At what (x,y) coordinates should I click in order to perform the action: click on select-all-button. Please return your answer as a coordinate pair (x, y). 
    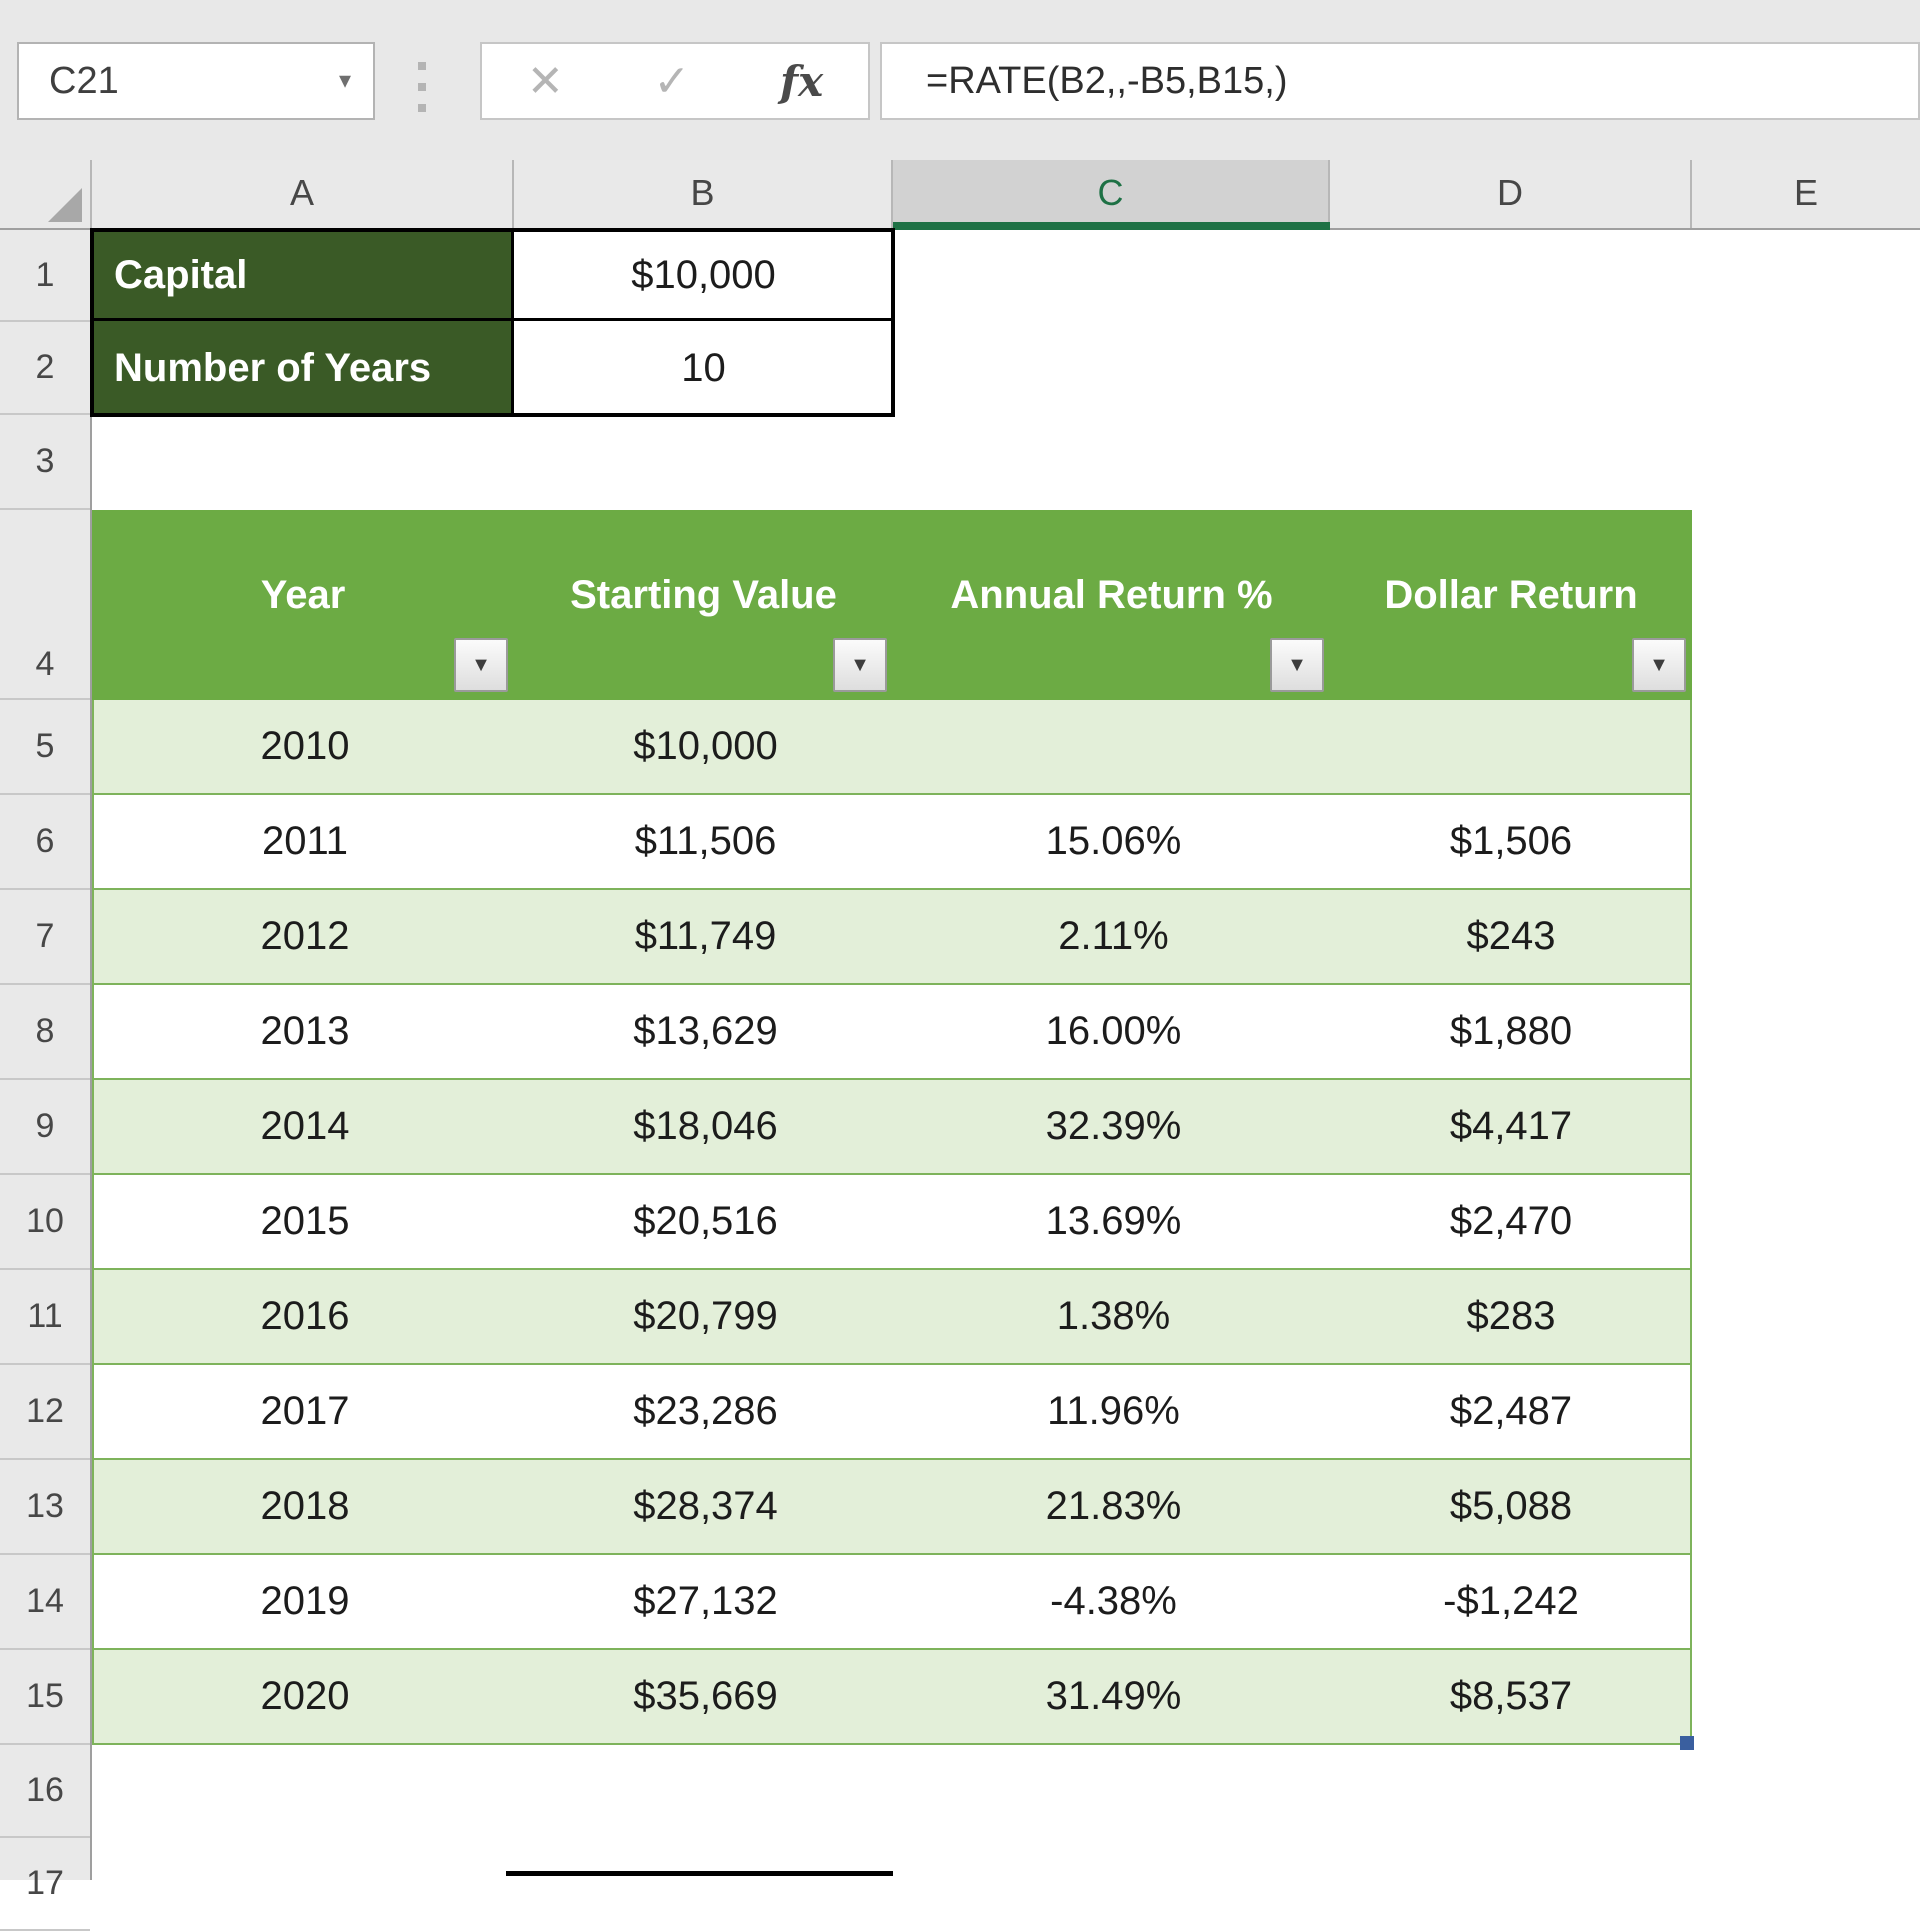
    Looking at the image, I should click on (46, 194).